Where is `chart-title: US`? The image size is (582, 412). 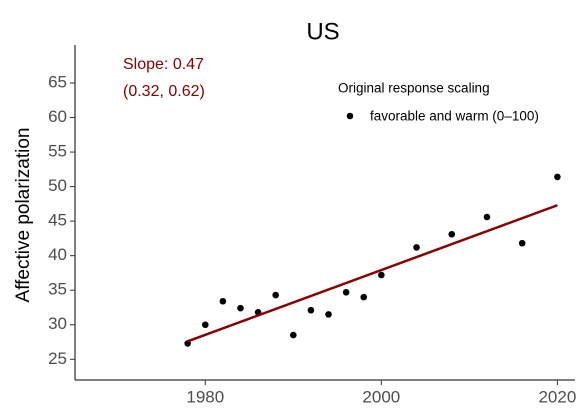 chart-title: US is located at coordinates (322, 31).